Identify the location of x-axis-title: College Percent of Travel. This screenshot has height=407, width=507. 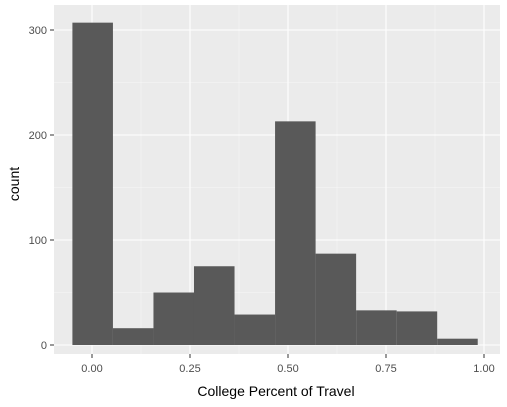
(275, 391).